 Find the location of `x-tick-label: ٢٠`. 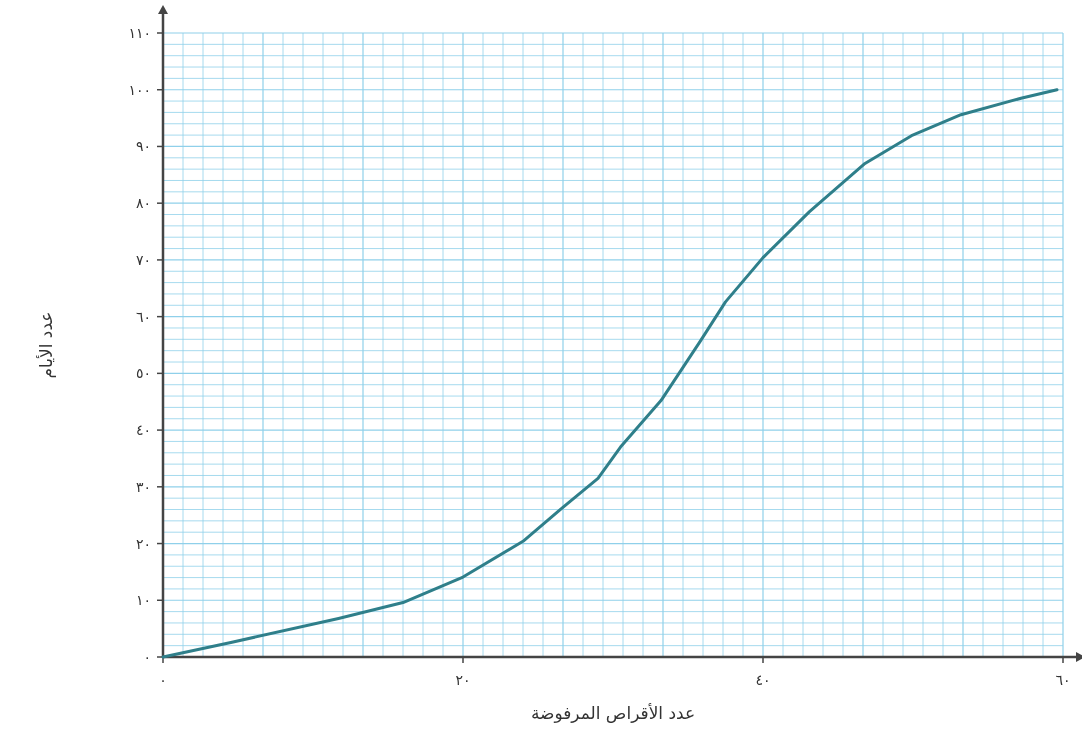

x-tick-label: ٢٠ is located at coordinates (463, 680).